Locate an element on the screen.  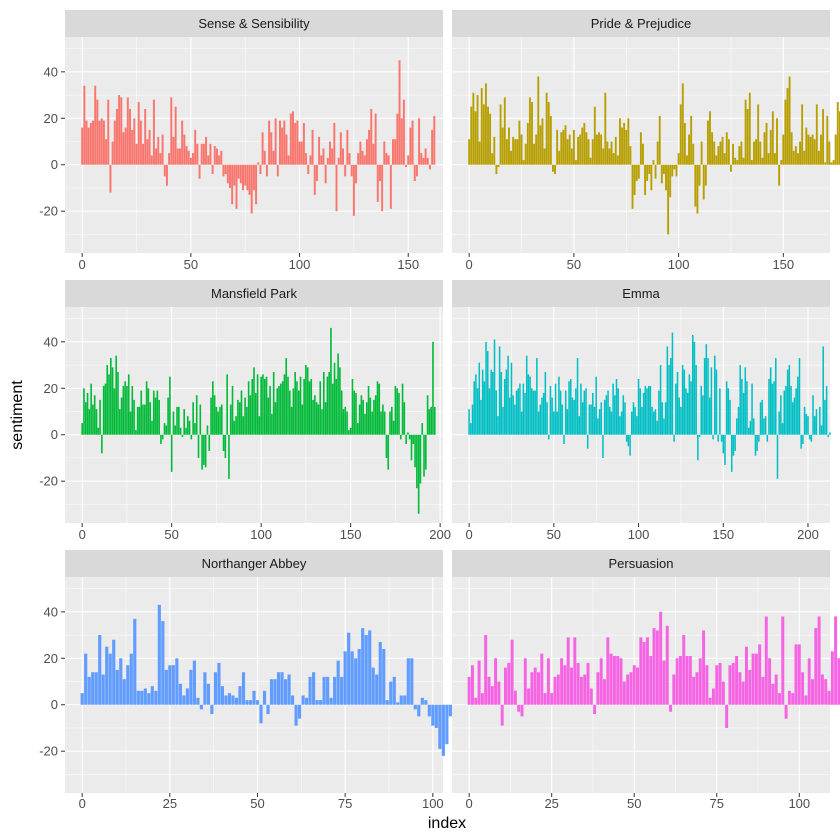
facet-panel: Pride & Prejudice 0 50 100 150 is located at coordinates (646, 141).